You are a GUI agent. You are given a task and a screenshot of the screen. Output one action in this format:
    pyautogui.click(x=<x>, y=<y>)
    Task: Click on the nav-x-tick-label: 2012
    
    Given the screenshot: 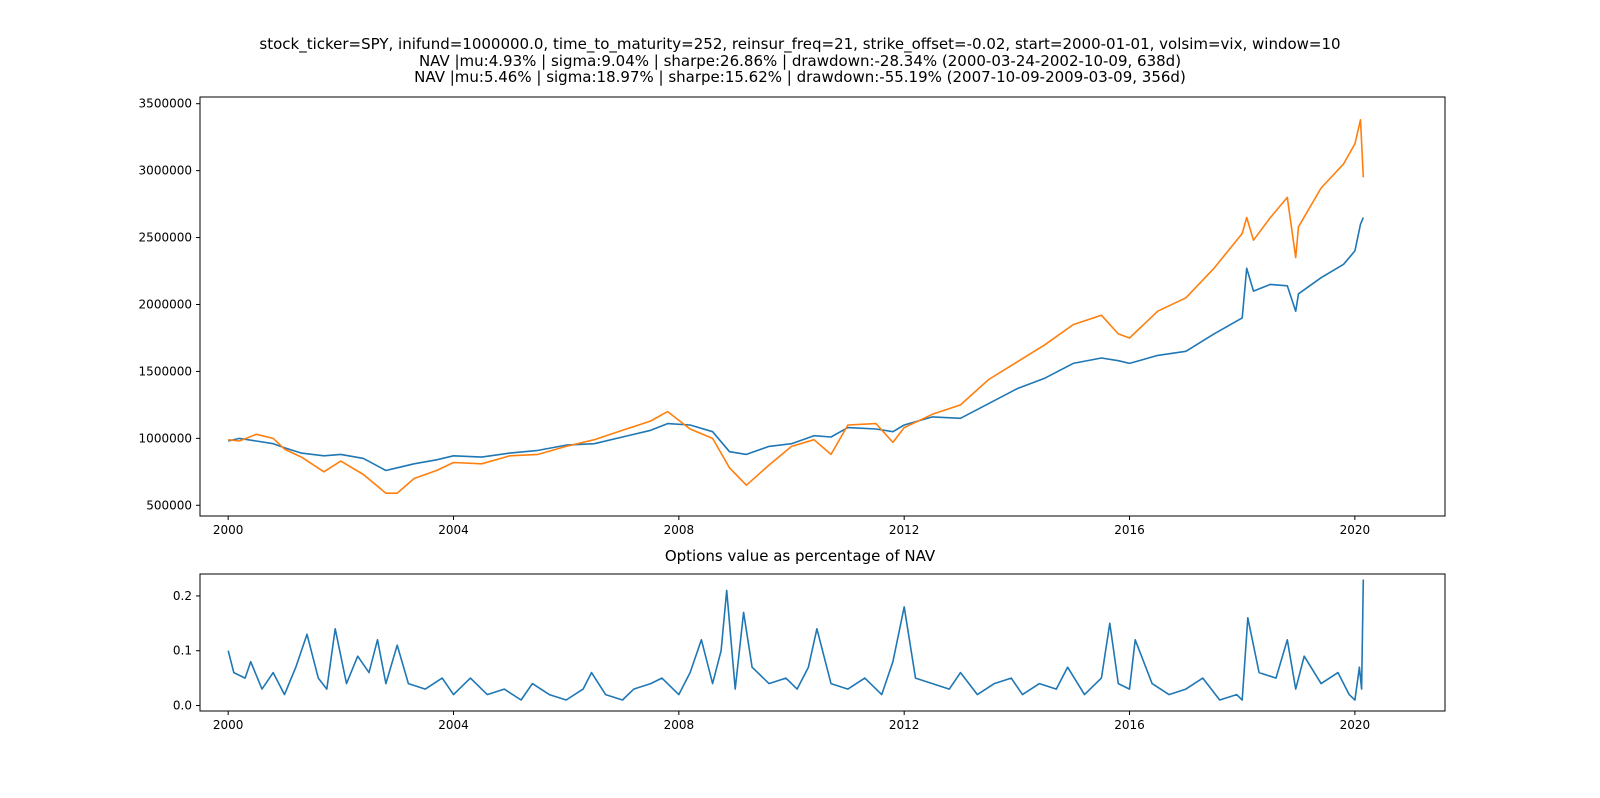 What is the action you would take?
    pyautogui.click(x=904, y=530)
    